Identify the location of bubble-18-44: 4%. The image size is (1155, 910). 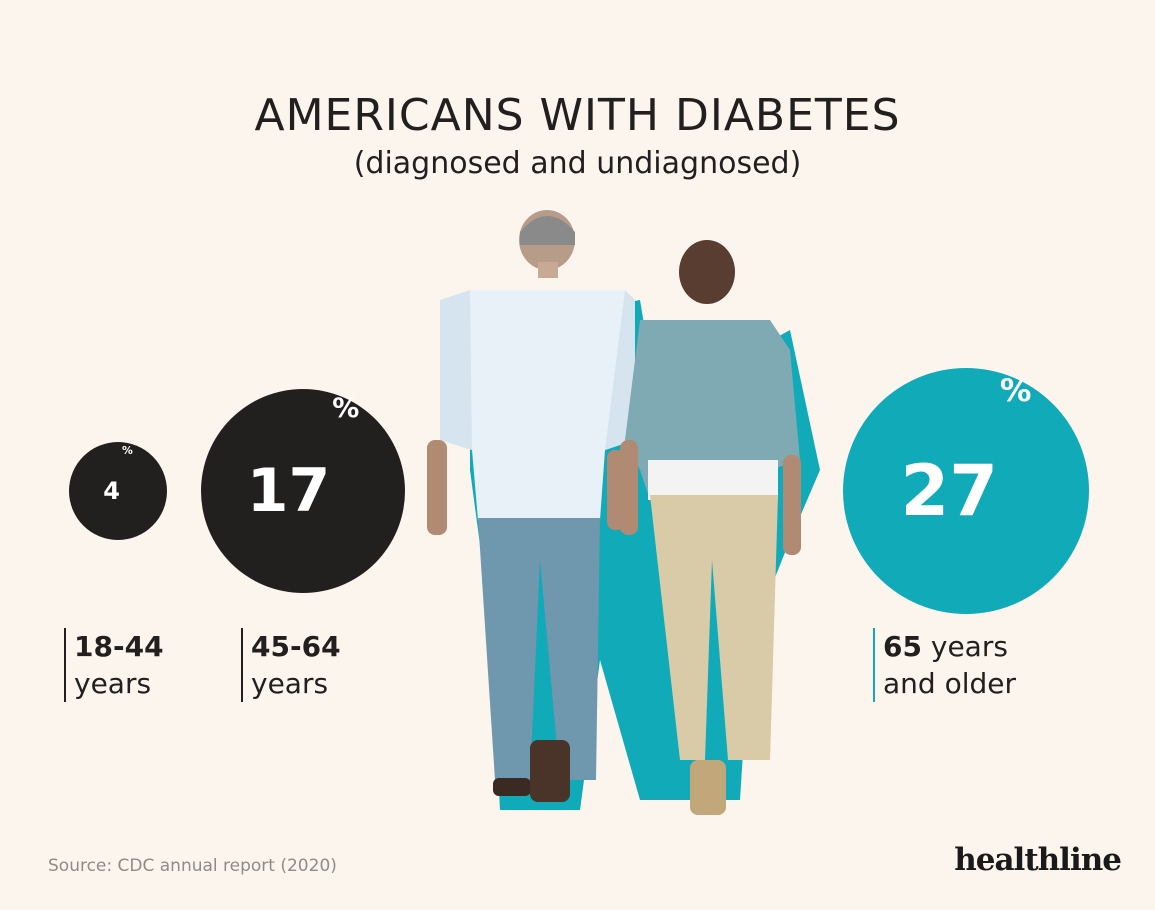
(118, 491).